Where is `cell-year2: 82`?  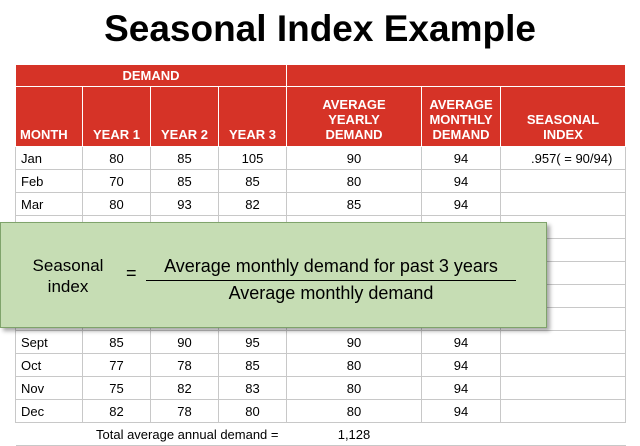
cell-year2: 82 is located at coordinates (184, 388).